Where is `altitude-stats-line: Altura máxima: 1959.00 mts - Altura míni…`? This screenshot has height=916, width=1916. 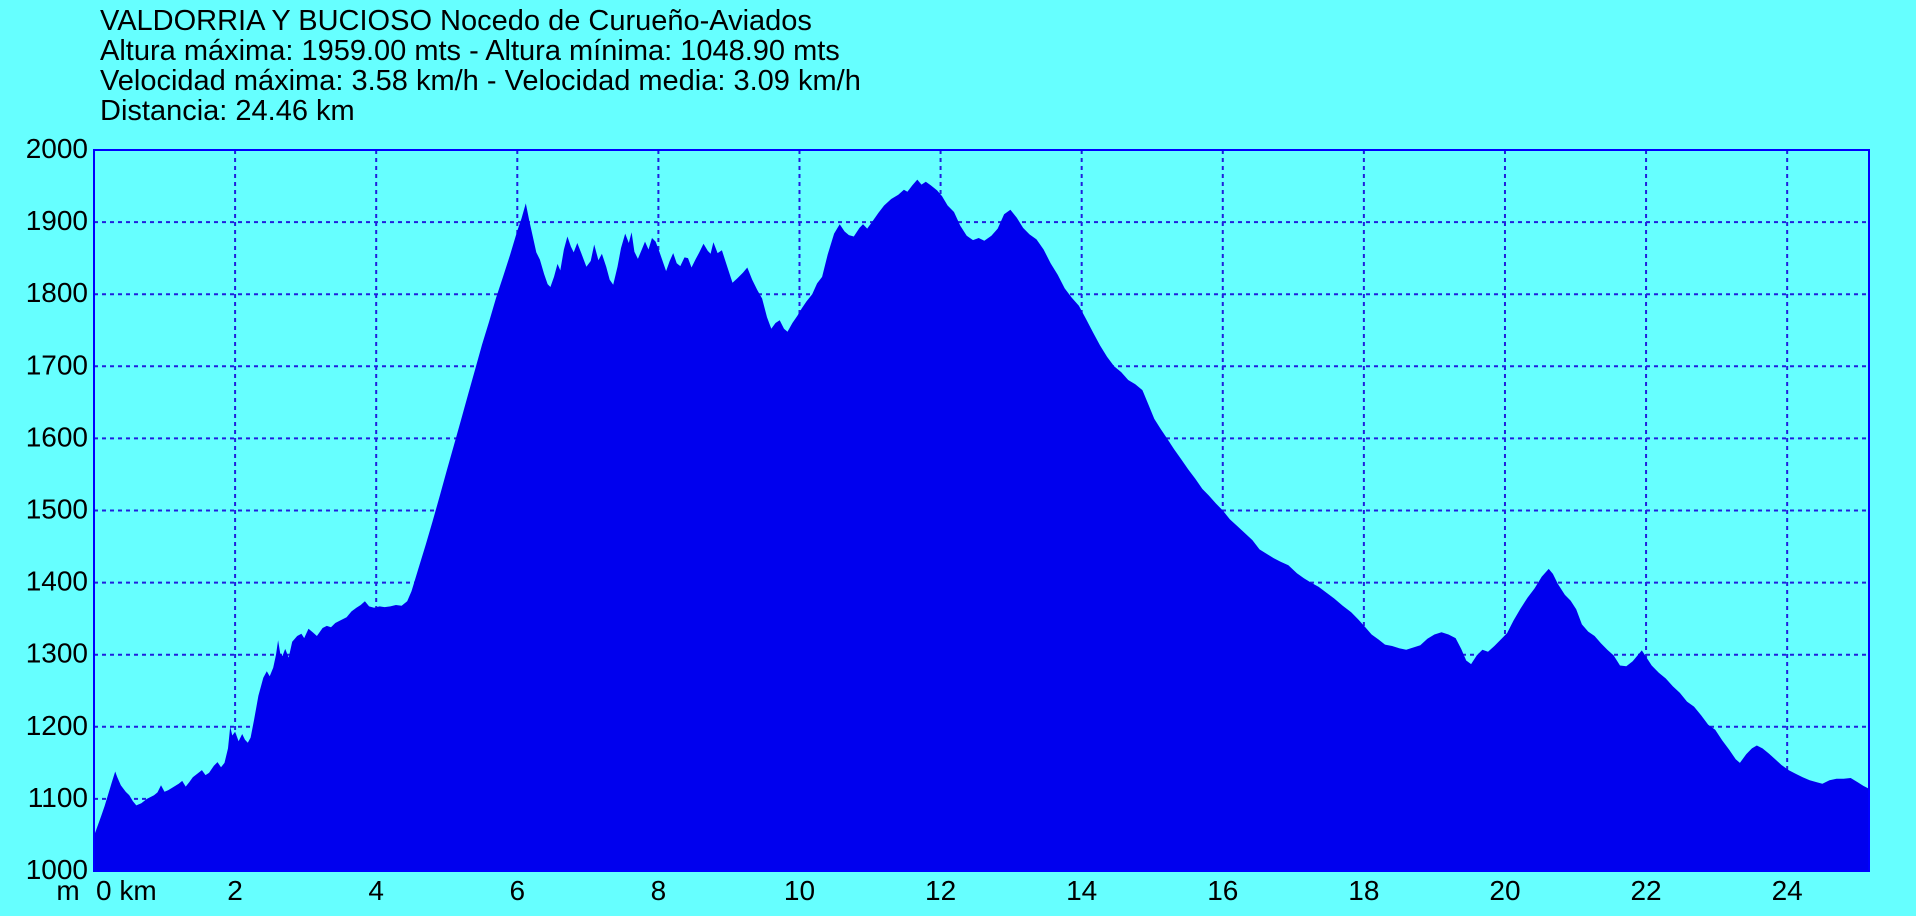 altitude-stats-line: Altura máxima: 1959.00 mts - Altura míni… is located at coordinates (470, 51).